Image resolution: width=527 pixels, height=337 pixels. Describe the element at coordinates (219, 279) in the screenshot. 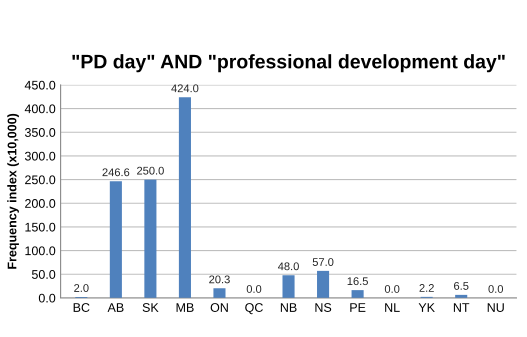

I see `data-label: 20.3` at that location.